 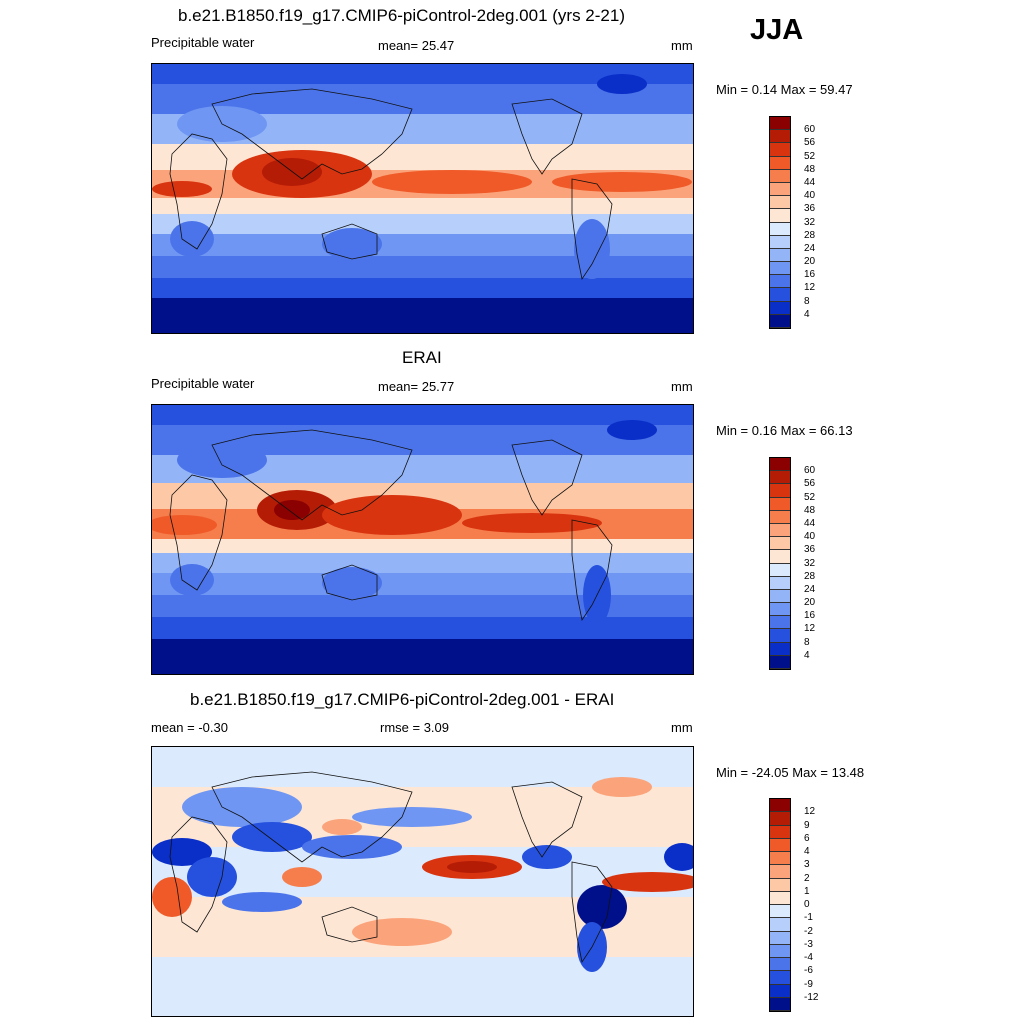 I want to click on colorbar-tick-label: 28, so click(x=810, y=235).